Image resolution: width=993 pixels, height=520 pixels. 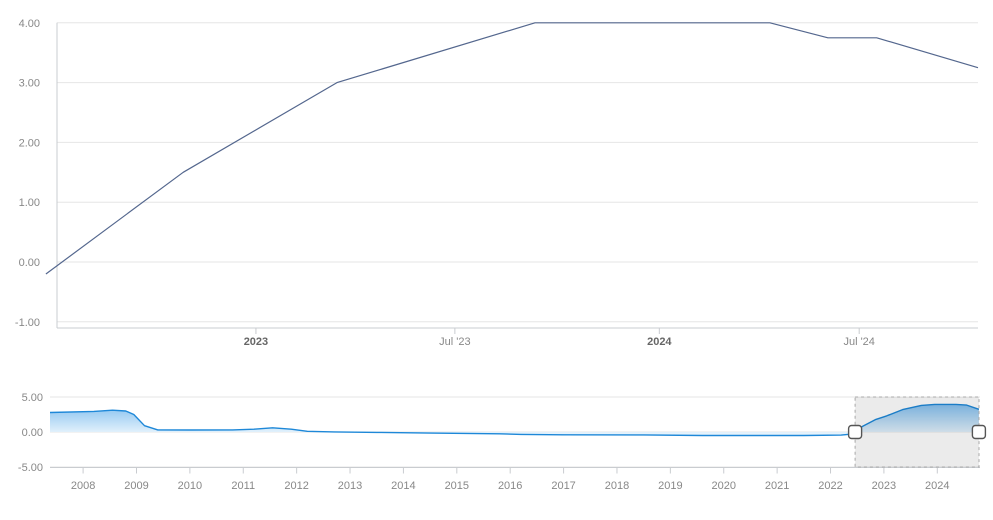 I want to click on x-axis-label: 2017, so click(x=563, y=486).